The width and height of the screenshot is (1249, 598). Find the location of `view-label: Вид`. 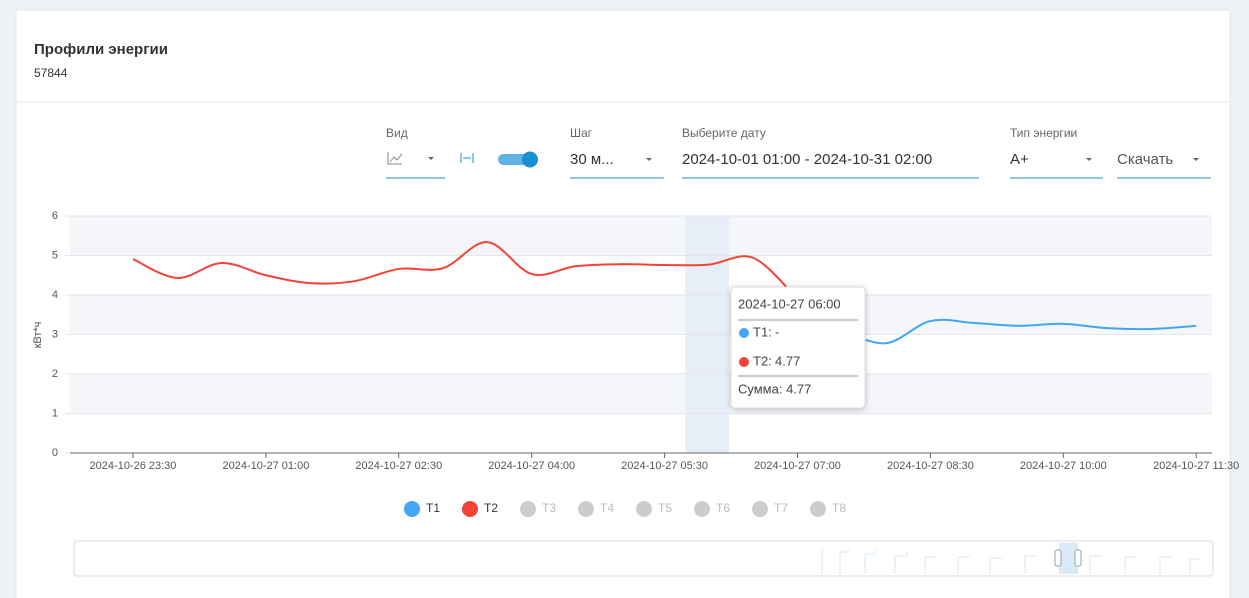

view-label: Вид is located at coordinates (397, 133).